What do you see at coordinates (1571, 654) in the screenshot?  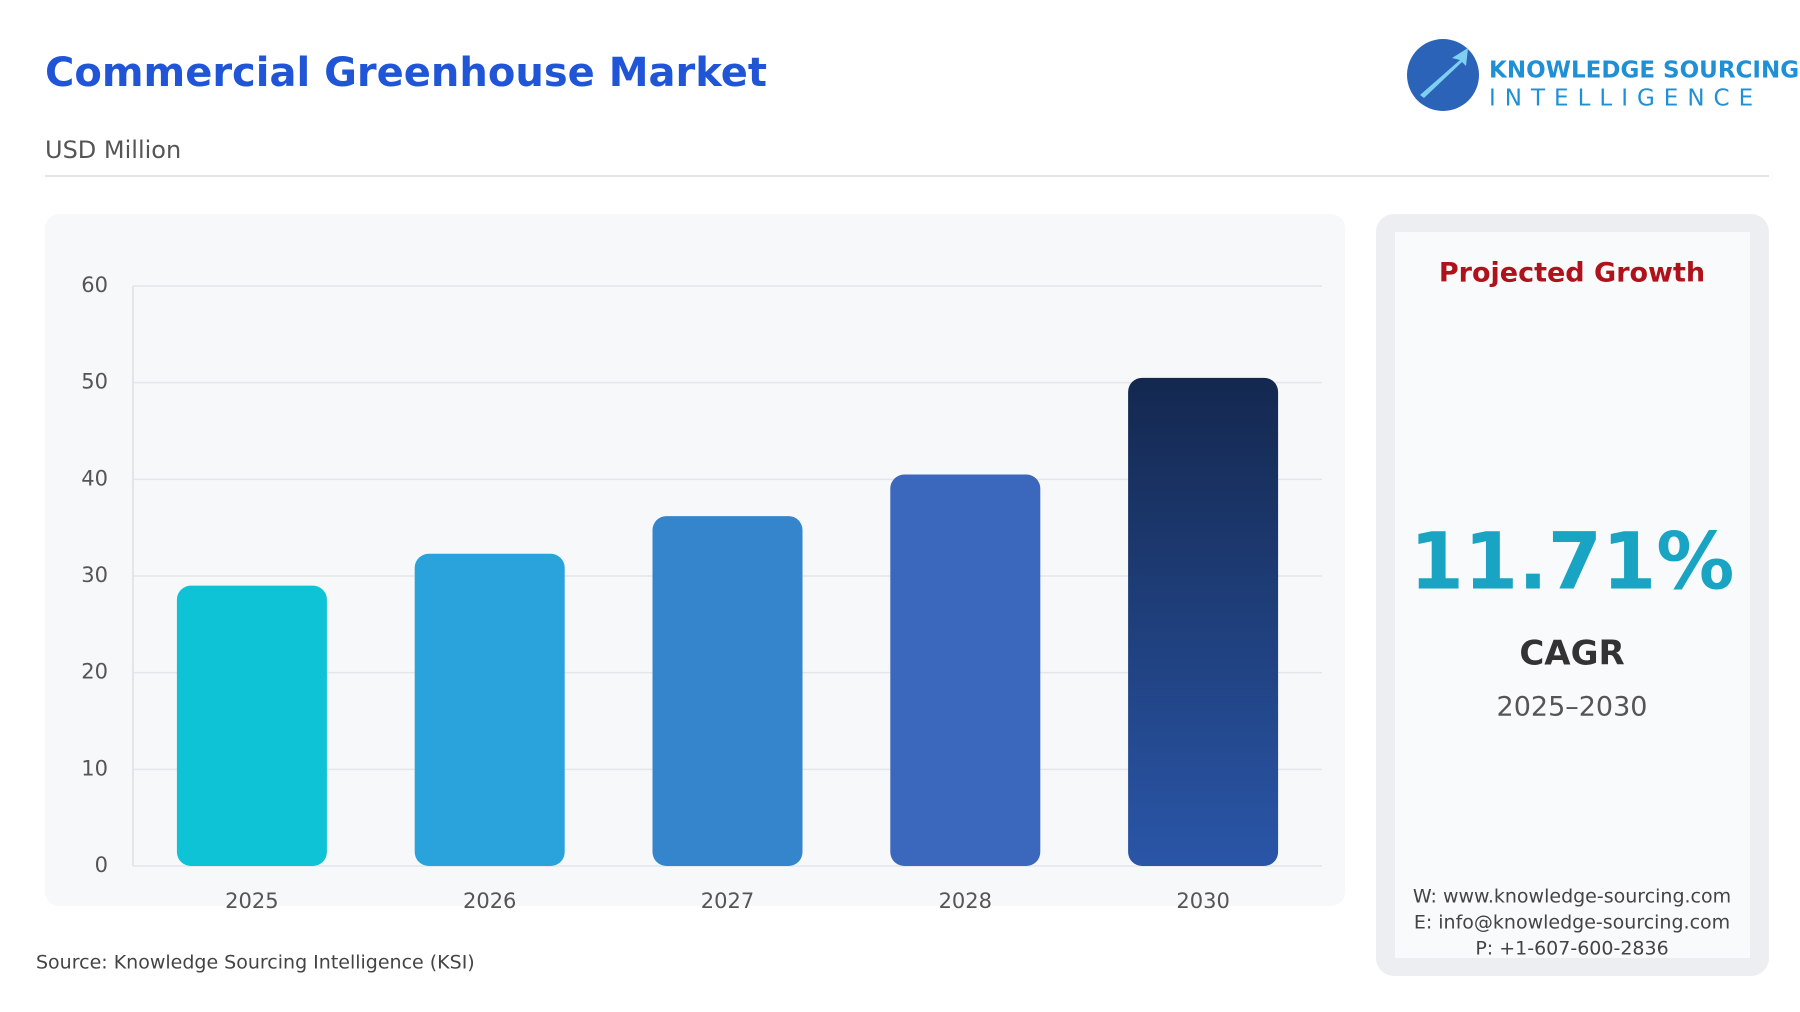 I see `panel-label: CAGR` at bounding box center [1571, 654].